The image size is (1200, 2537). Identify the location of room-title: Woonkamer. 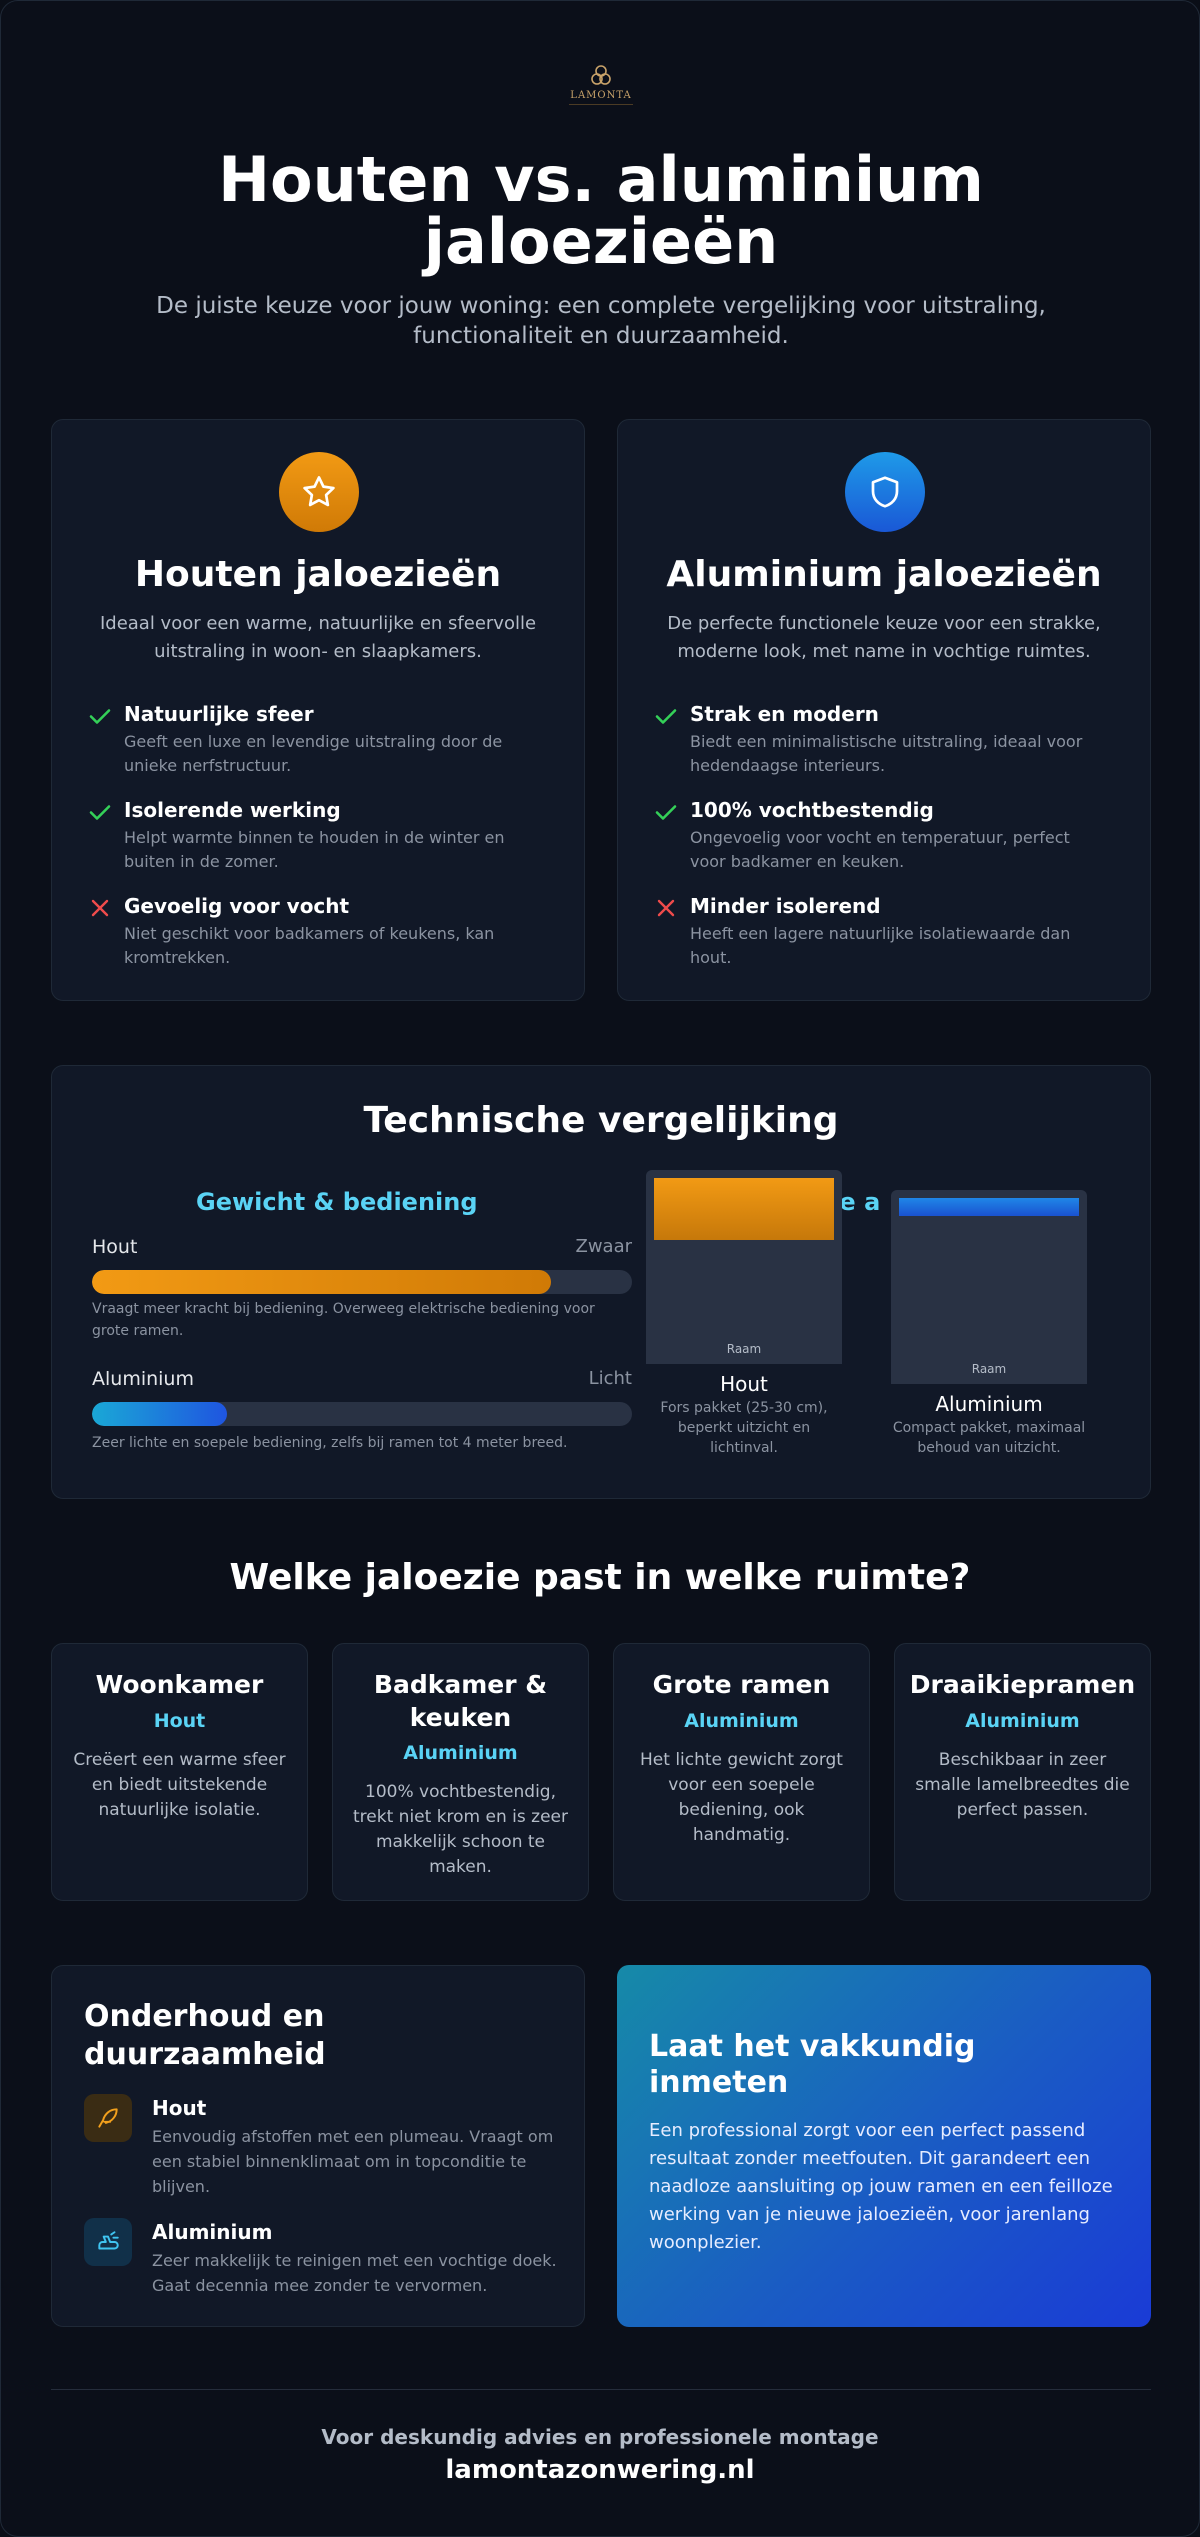
(179, 1684).